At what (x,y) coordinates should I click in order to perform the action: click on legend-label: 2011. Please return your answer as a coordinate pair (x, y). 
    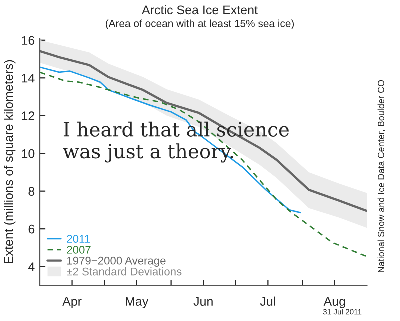
    Looking at the image, I should click on (78, 239).